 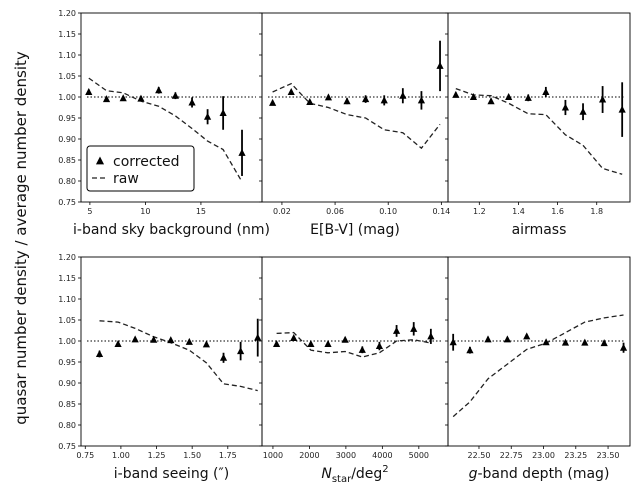 What do you see at coordinates (539, 230) in the screenshot?
I see `x-axis-label: airmass` at bounding box center [539, 230].